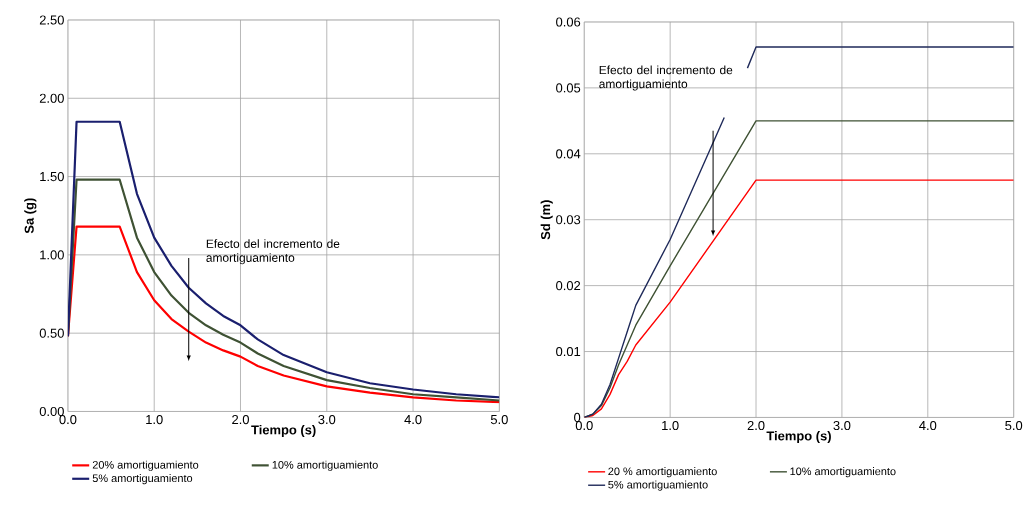 Image resolution: width=1026 pixels, height=523 pixels. What do you see at coordinates (568, 154) in the screenshot?
I see `y-tick-label: 0.04` at bounding box center [568, 154].